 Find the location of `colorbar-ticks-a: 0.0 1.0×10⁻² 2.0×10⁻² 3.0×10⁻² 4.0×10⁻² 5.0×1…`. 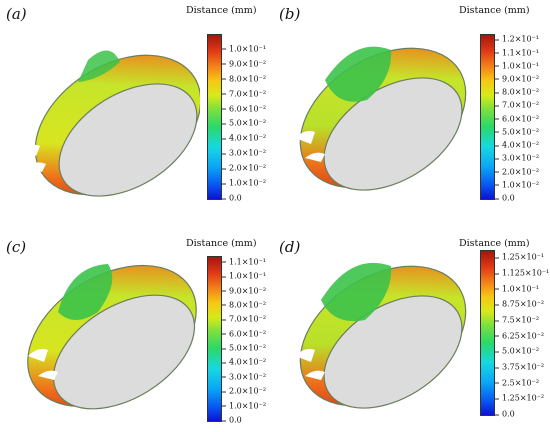

colorbar-ticks-a: 0.0 1.0×10⁻² 2.0×10⁻² 3.0×10⁻² 4.0×10⁻² 5.0×1… is located at coordinates (257, 118).